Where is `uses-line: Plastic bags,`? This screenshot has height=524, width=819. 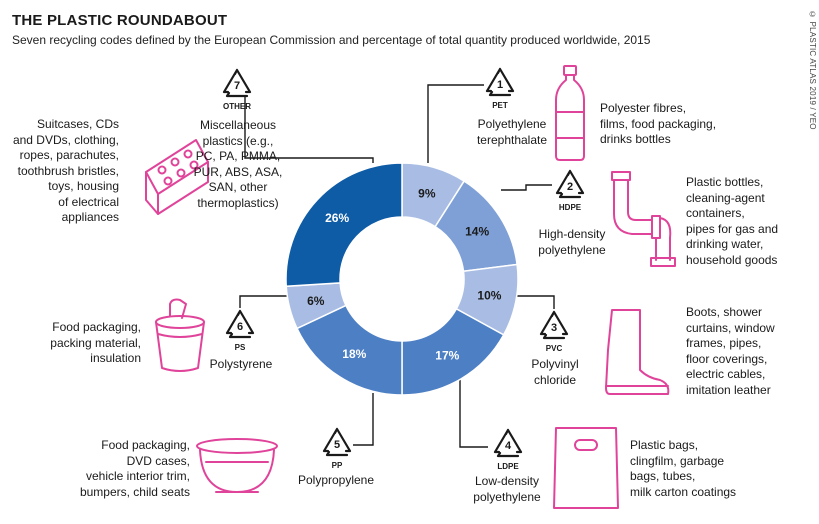 uses-line: Plastic bags, is located at coordinates (664, 445).